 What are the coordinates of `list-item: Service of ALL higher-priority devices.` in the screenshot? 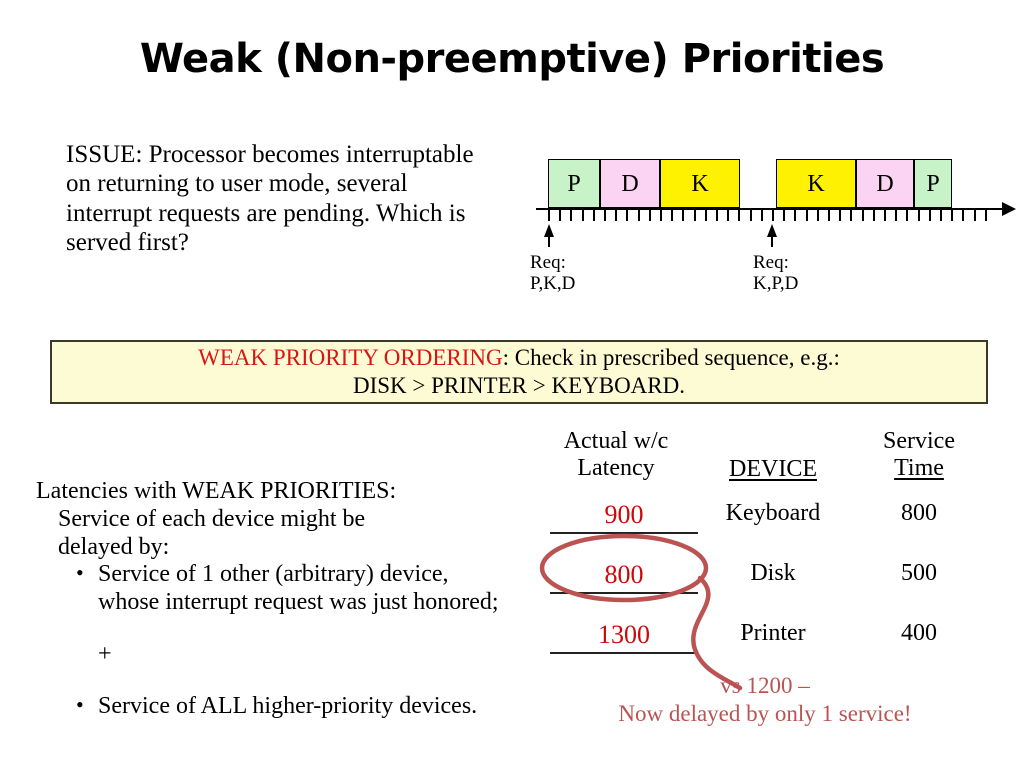 It's located at (291, 706).